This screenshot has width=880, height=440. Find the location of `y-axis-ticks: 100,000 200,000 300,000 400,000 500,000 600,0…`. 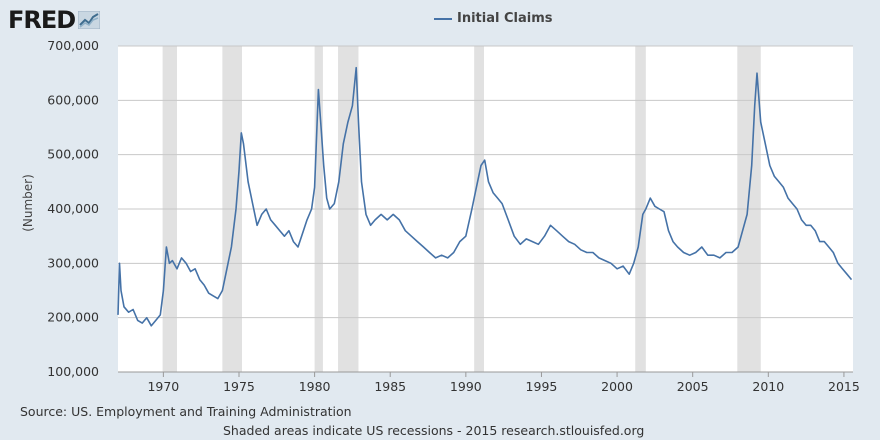

y-axis-ticks: 100,000 200,000 300,000 400,000 500,000 600,0… is located at coordinates (73, 208).